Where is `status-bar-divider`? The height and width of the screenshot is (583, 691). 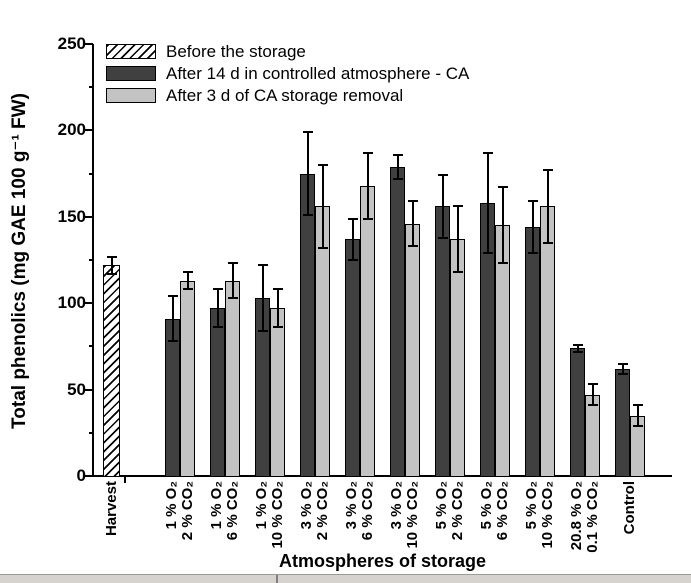
status-bar-divider is located at coordinates (277, 579).